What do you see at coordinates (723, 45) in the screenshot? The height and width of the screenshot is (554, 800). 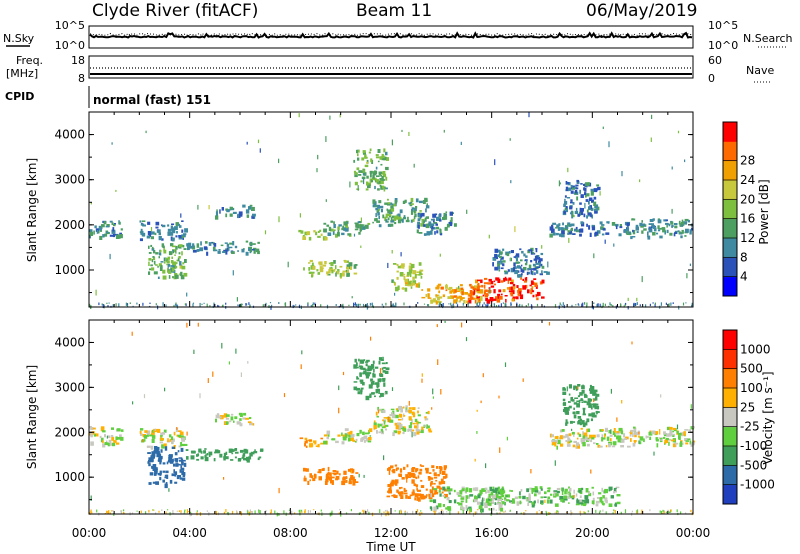 I see `noise-right-tick-low: 10^0` at bounding box center [723, 45].